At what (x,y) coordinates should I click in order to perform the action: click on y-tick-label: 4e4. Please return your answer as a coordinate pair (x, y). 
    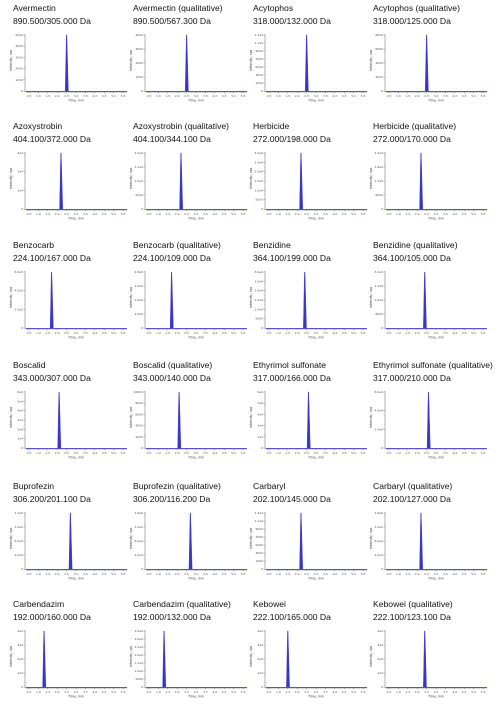
    Looking at the image, I should click on (260, 631).